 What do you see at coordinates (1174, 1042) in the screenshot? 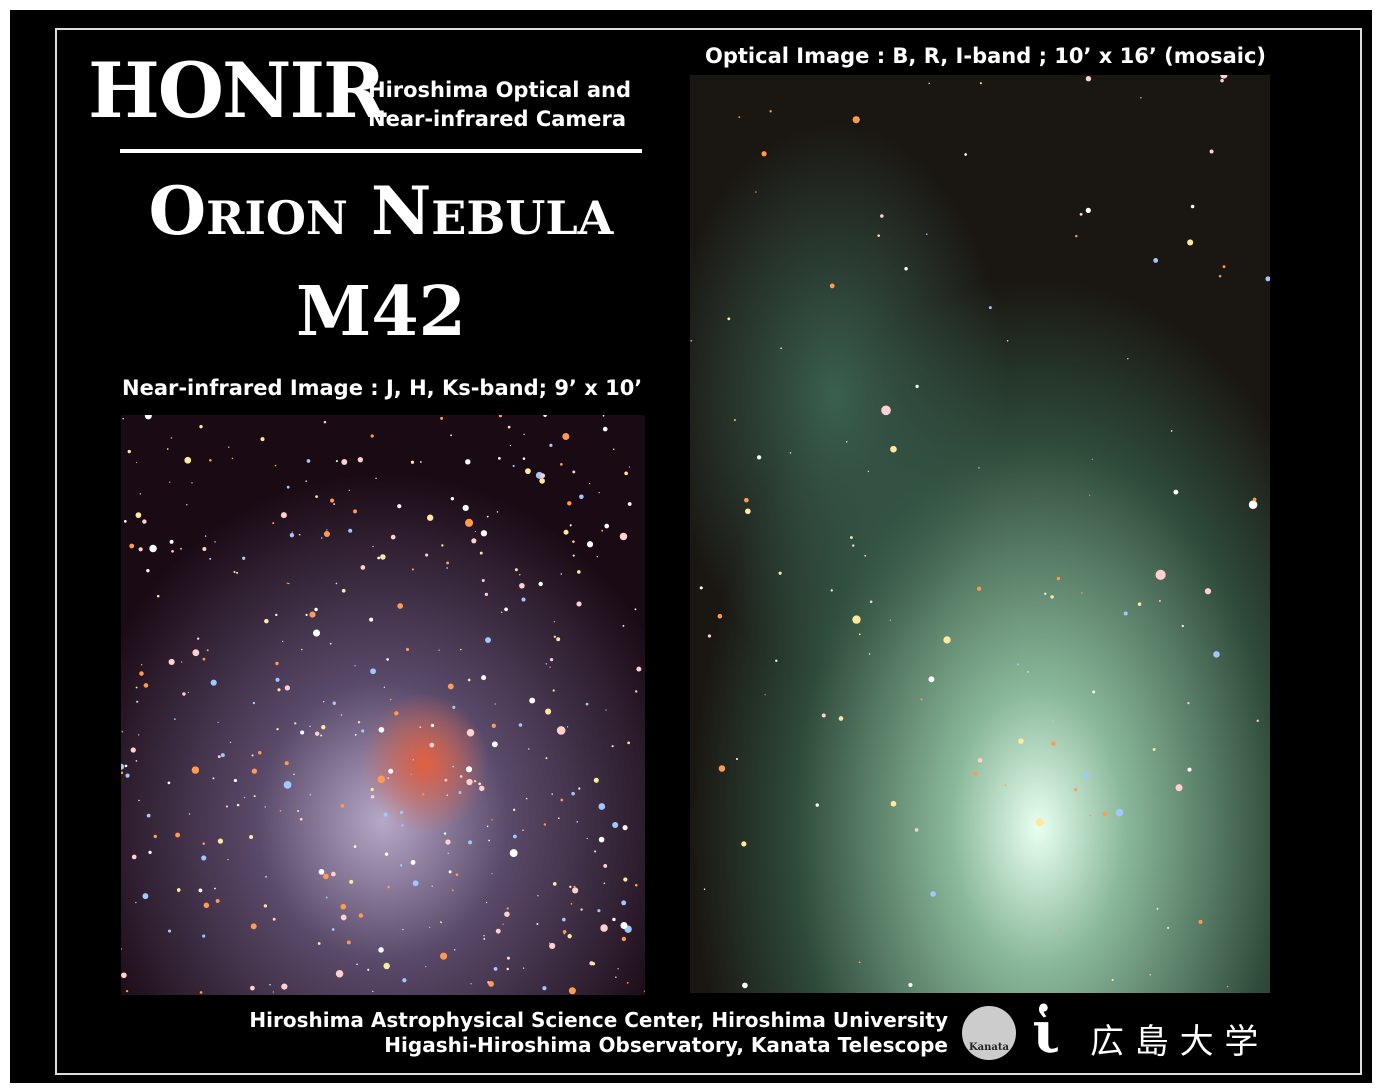
I see `university: 広 島 大 学` at bounding box center [1174, 1042].